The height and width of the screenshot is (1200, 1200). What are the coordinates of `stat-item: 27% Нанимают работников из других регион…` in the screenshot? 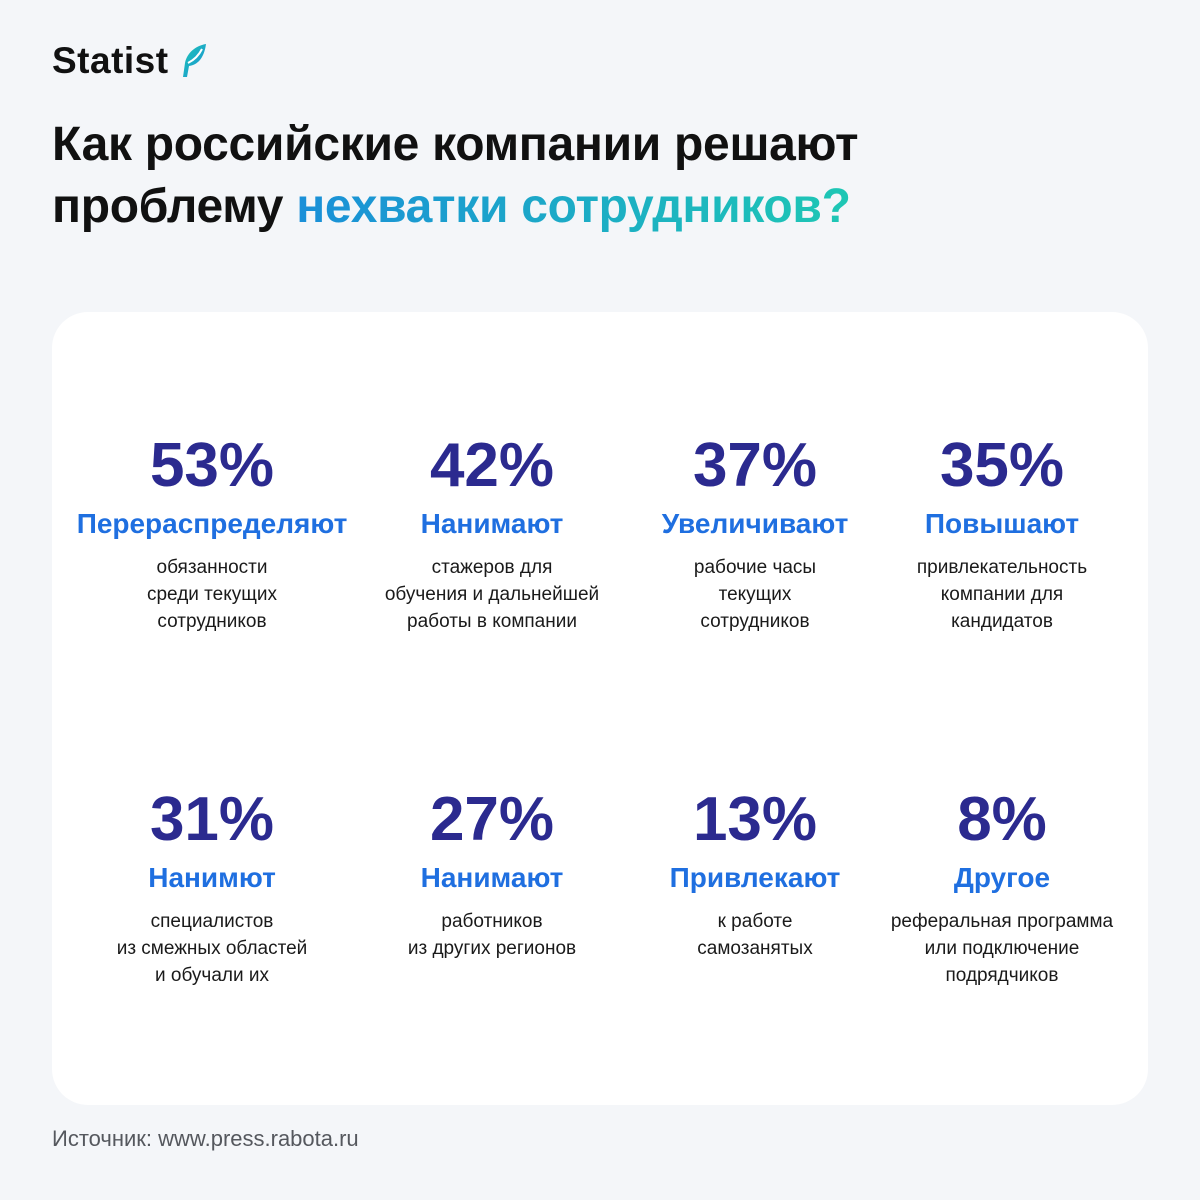 It's located at (492, 875).